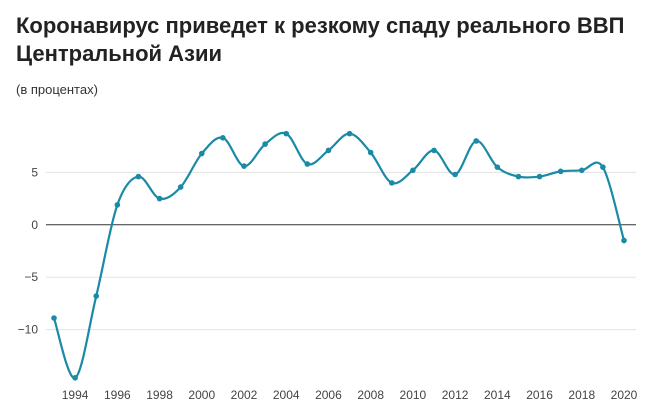  I want to click on x-tick-label: 2014, so click(497, 395).